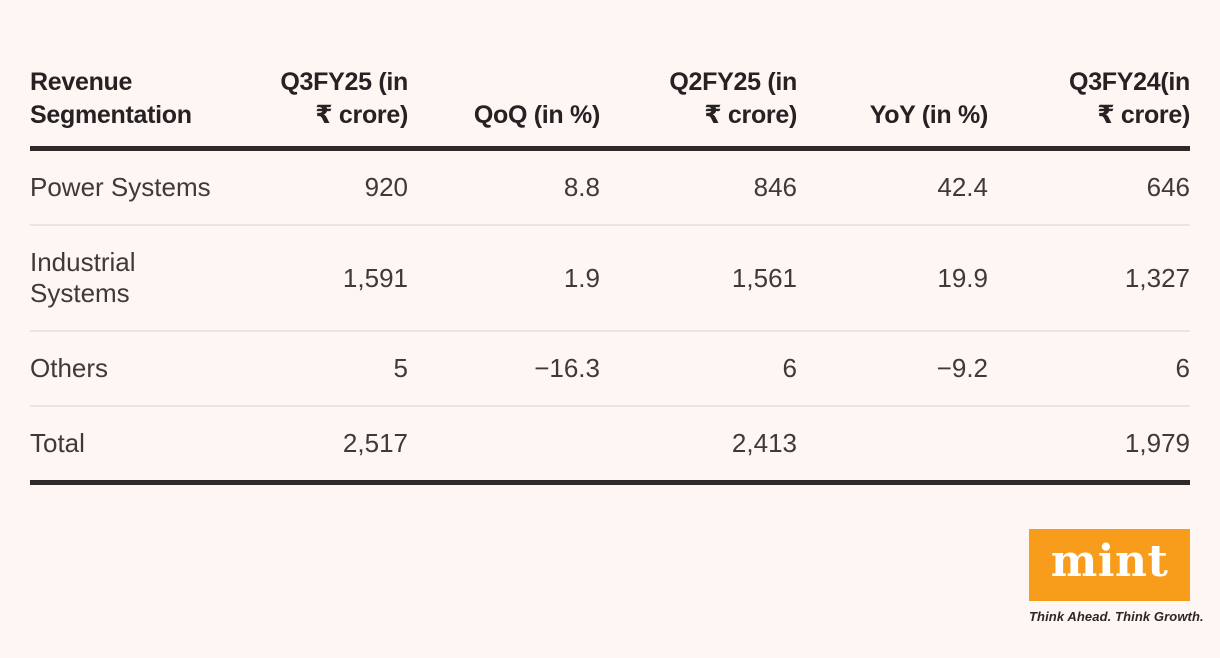  I want to click on value-q3fy25: 5, so click(329, 368).